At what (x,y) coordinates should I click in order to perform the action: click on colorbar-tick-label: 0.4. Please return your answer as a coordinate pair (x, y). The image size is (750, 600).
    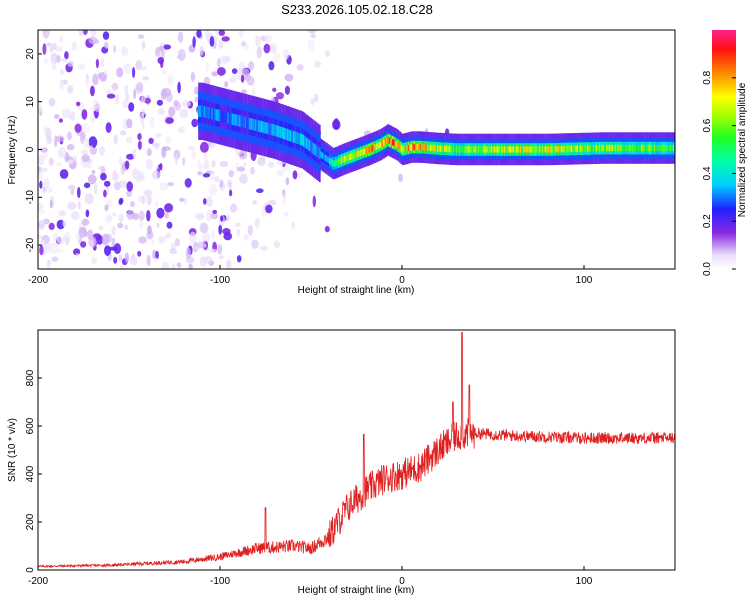
    Looking at the image, I should click on (707, 173).